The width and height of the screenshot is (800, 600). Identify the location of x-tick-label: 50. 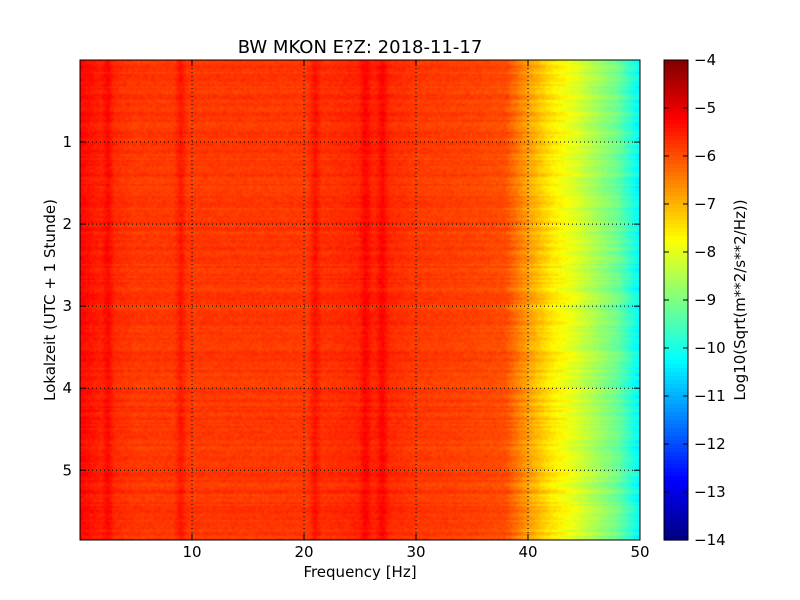
(639, 552).